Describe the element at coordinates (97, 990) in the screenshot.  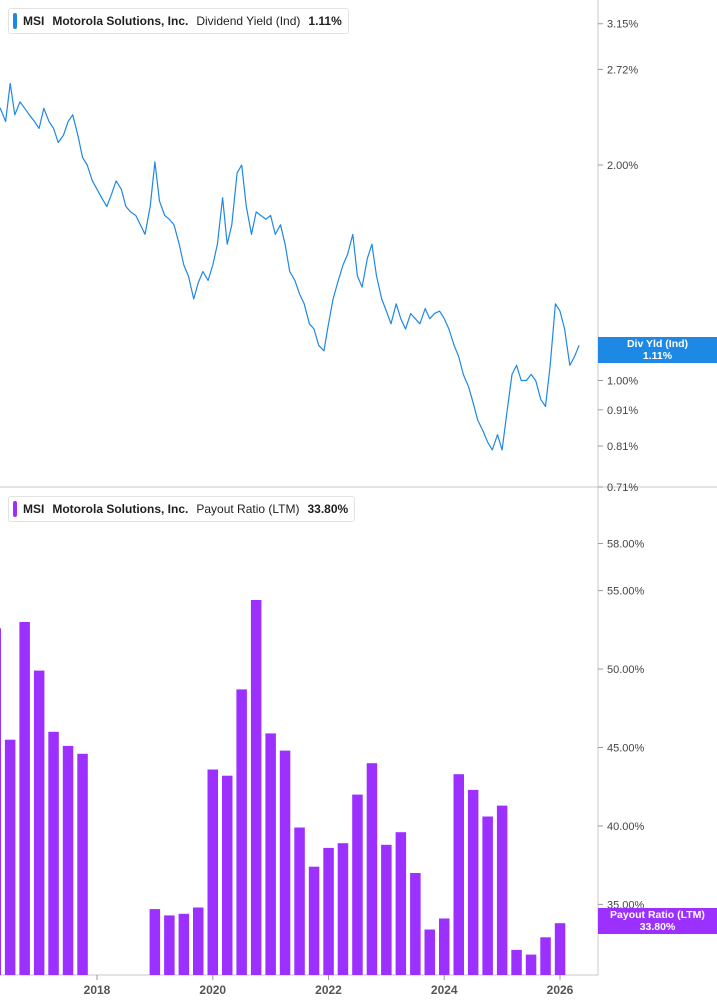
I see `x-tick-label: 2018` at that location.